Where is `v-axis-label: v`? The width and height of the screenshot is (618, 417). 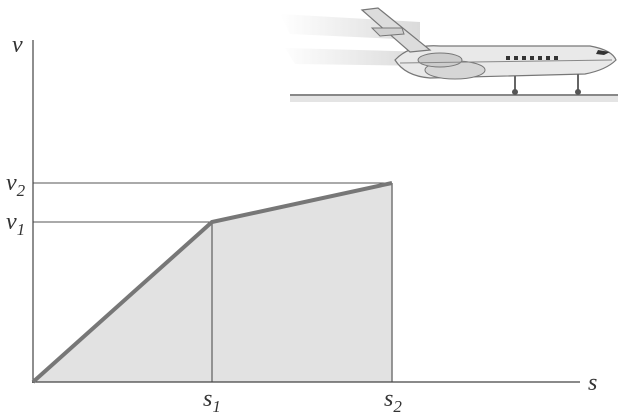 v-axis-label: v is located at coordinates (17, 45).